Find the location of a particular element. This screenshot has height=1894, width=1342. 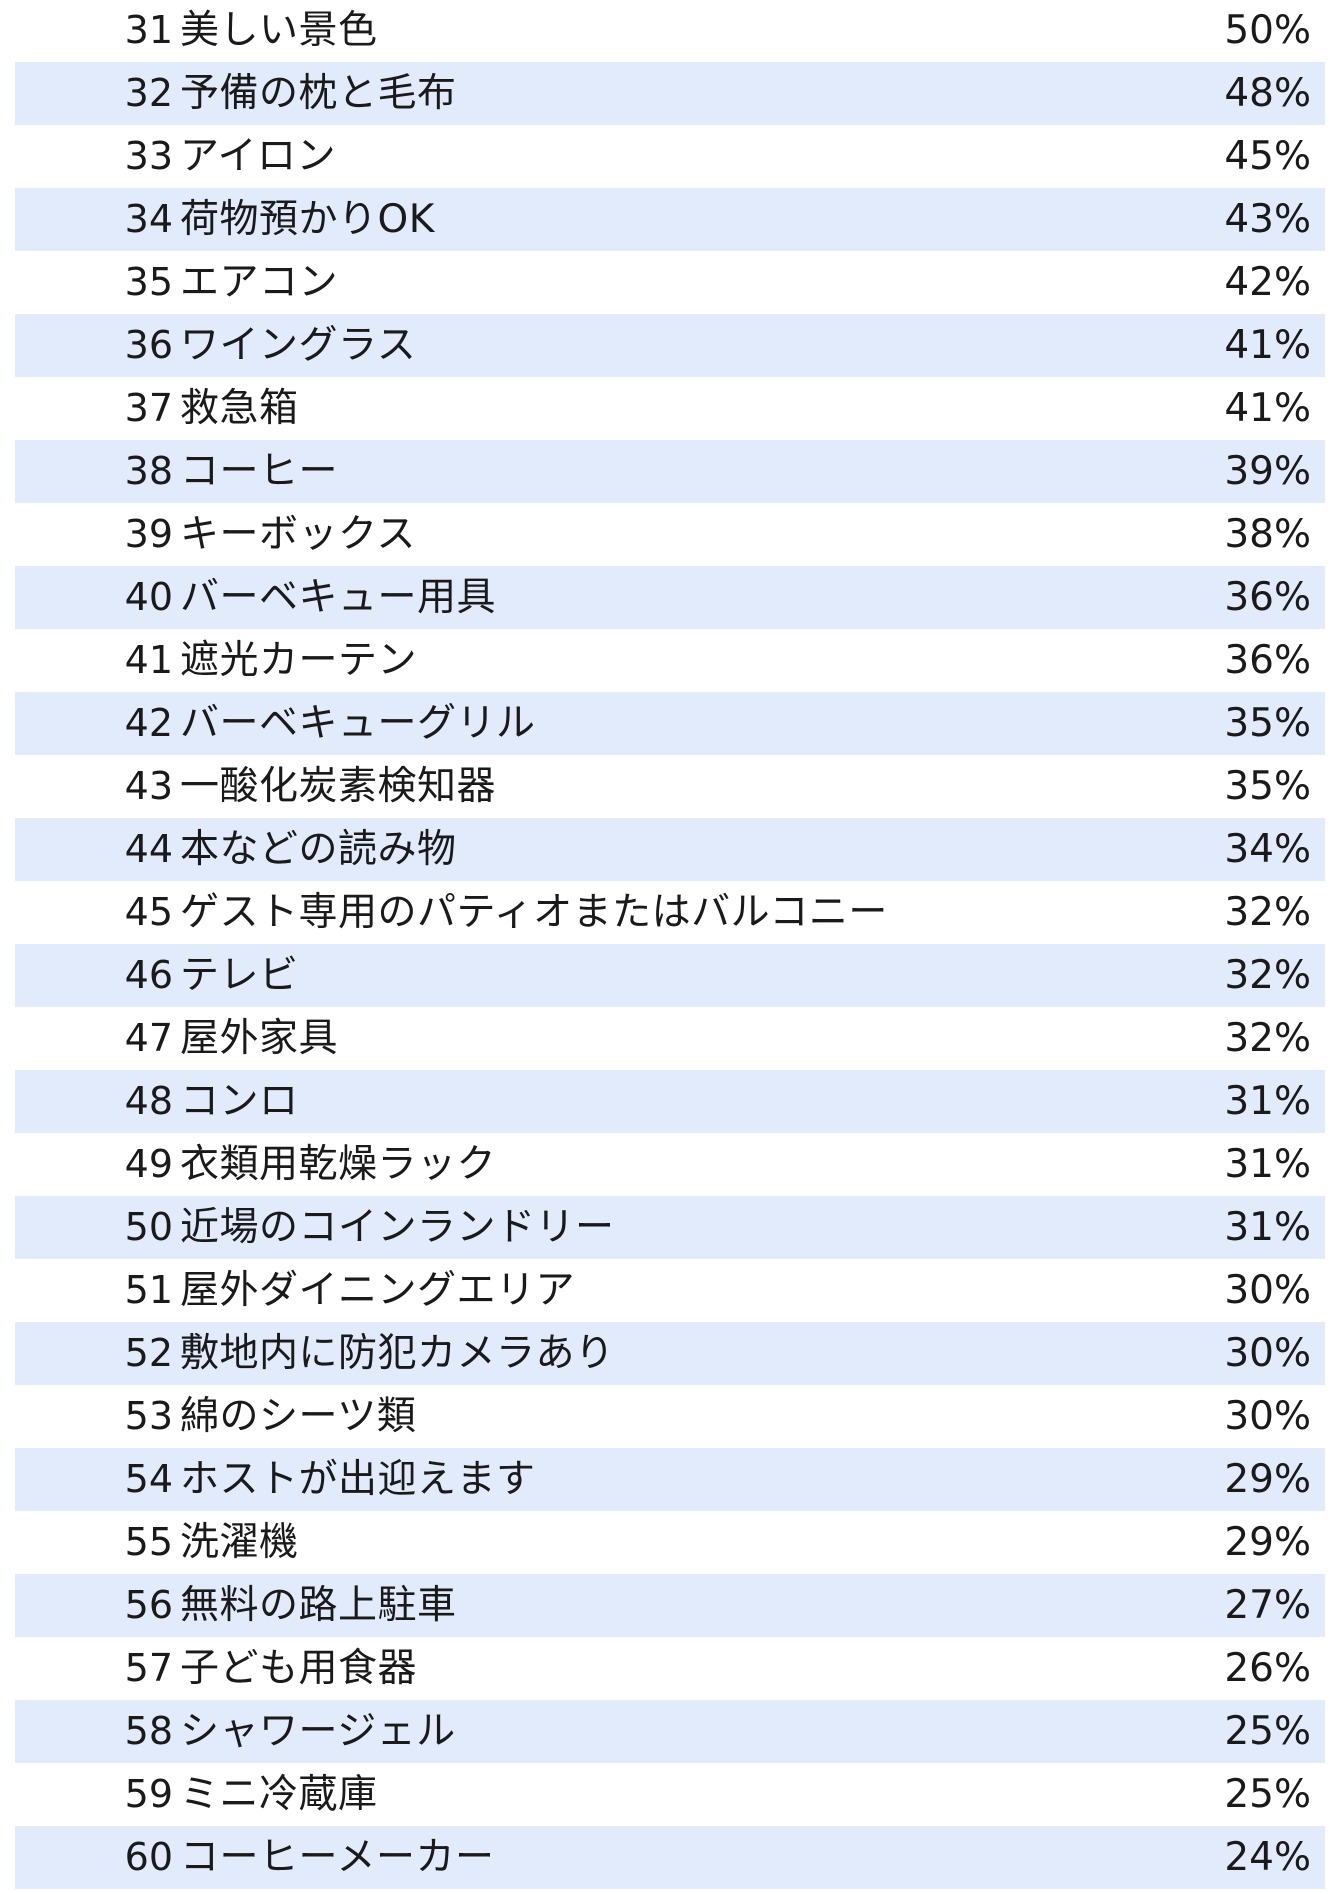

rank-number: 56 is located at coordinates (148, 1605).